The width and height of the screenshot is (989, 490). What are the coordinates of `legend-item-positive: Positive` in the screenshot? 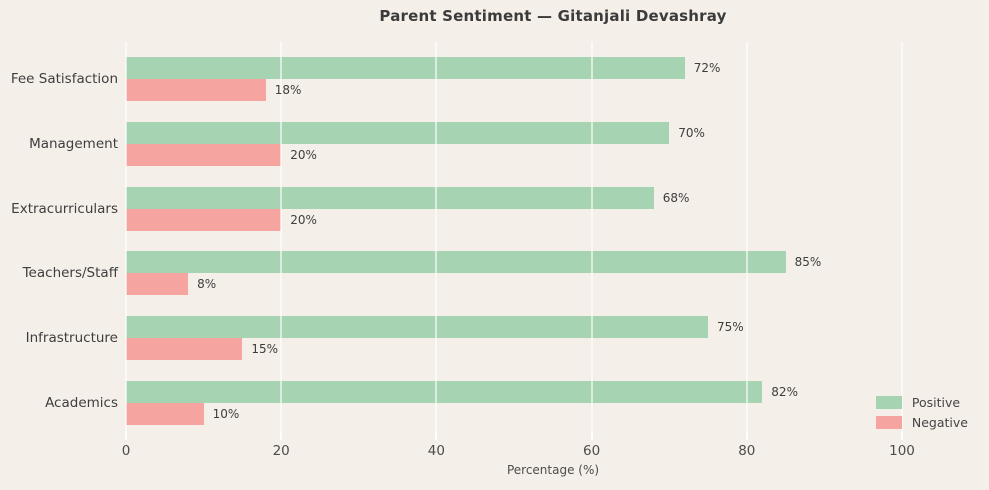 It's located at (921, 402).